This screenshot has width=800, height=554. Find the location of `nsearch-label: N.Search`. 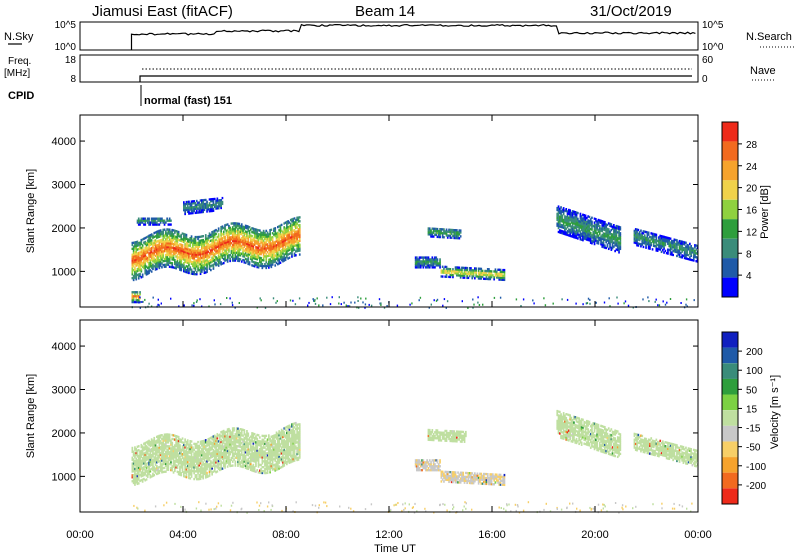

nsearch-label: N.Search is located at coordinates (769, 37).